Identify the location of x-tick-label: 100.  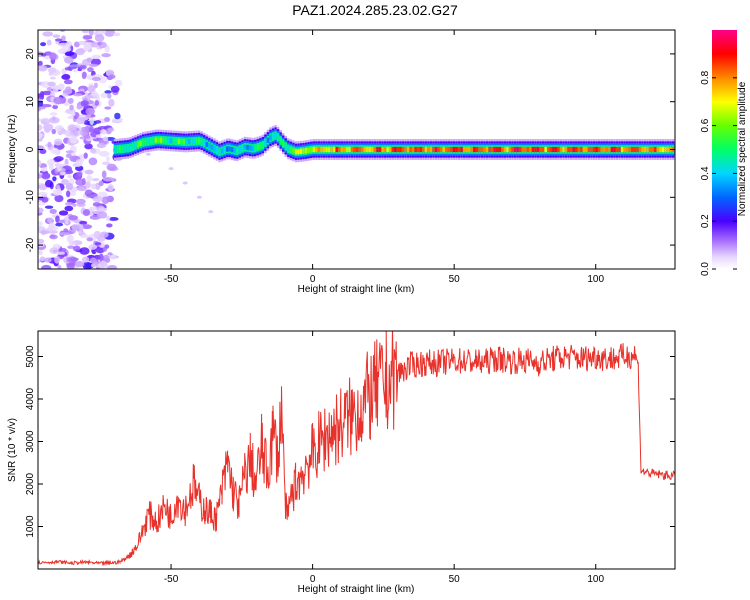
(595, 279).